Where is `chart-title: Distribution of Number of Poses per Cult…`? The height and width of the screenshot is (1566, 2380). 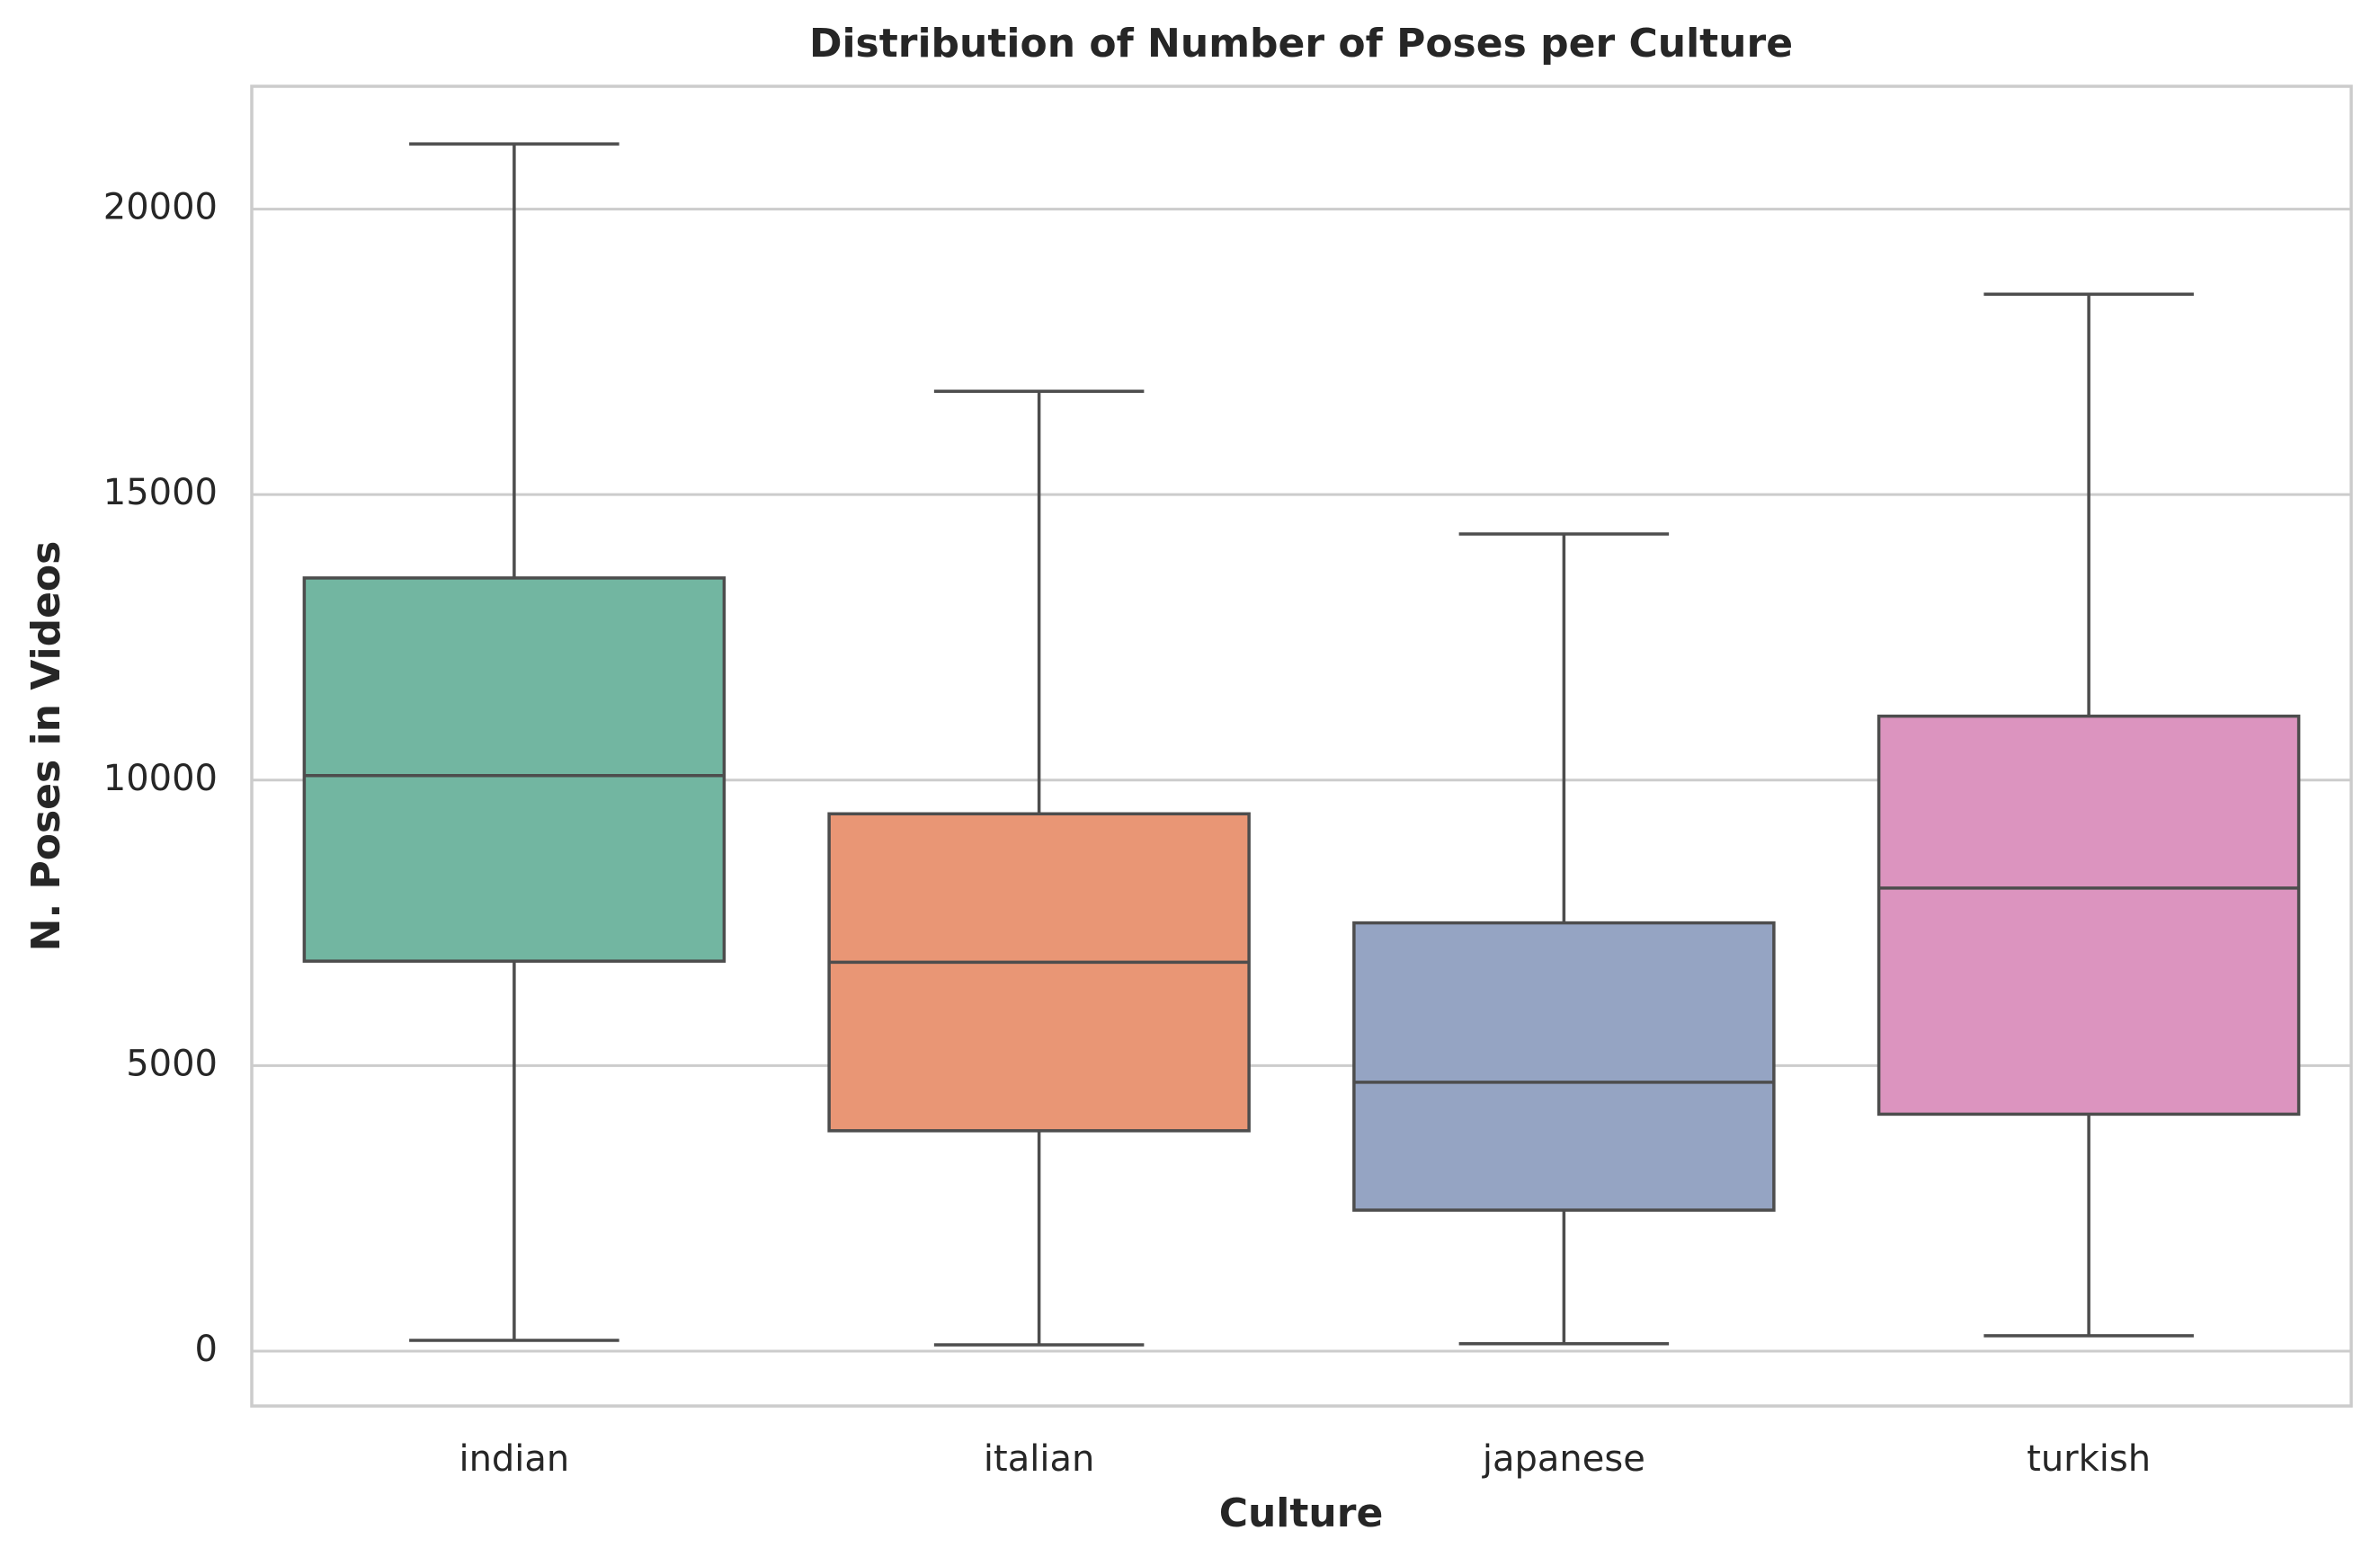 chart-title: Distribution of Number of Poses per Cult… is located at coordinates (1301, 44).